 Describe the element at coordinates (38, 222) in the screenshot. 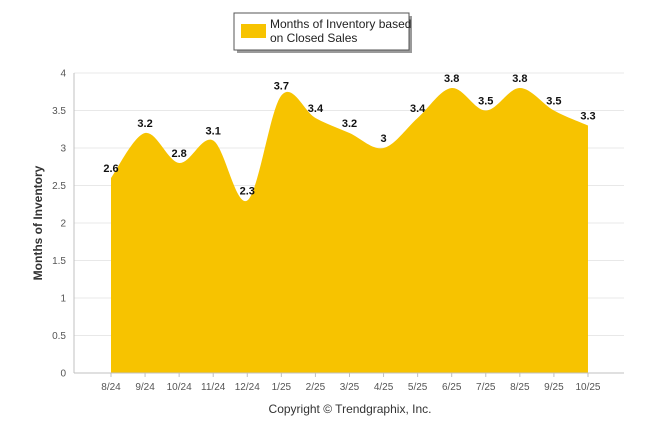

I see `y-axis-title: Months of Inventory` at that location.